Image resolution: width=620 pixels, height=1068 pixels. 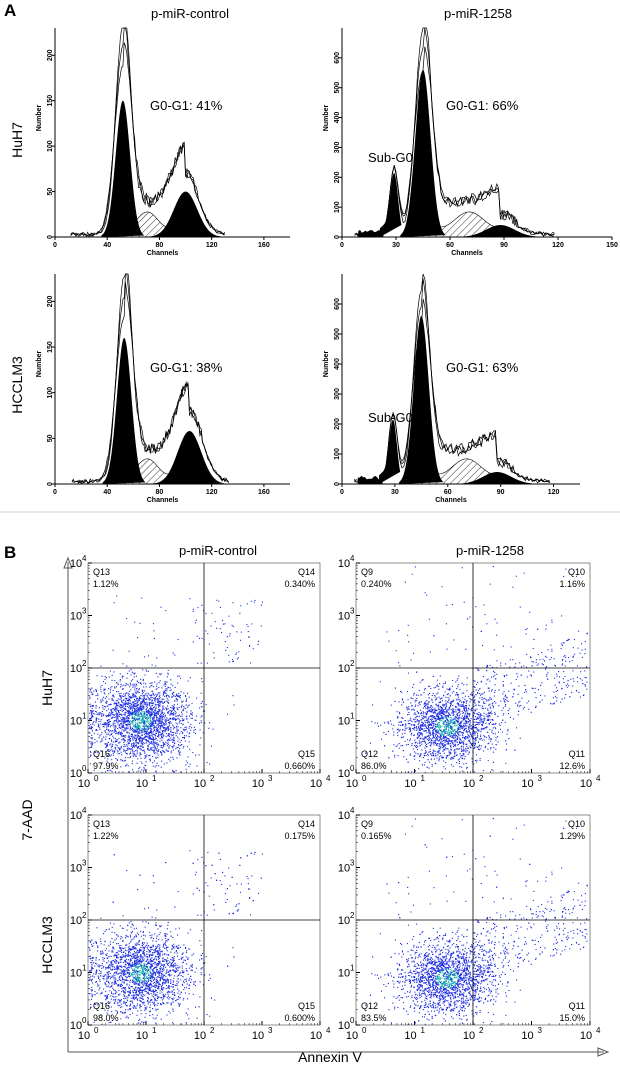 I want to click on y-tick-label: 150, so click(x=50, y=347).